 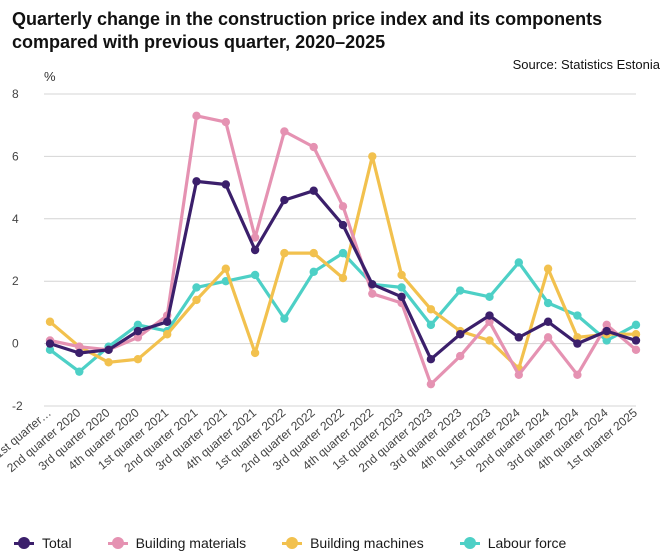 What do you see at coordinates (15, 156) in the screenshot?
I see `y-tick-label: 6` at bounding box center [15, 156].